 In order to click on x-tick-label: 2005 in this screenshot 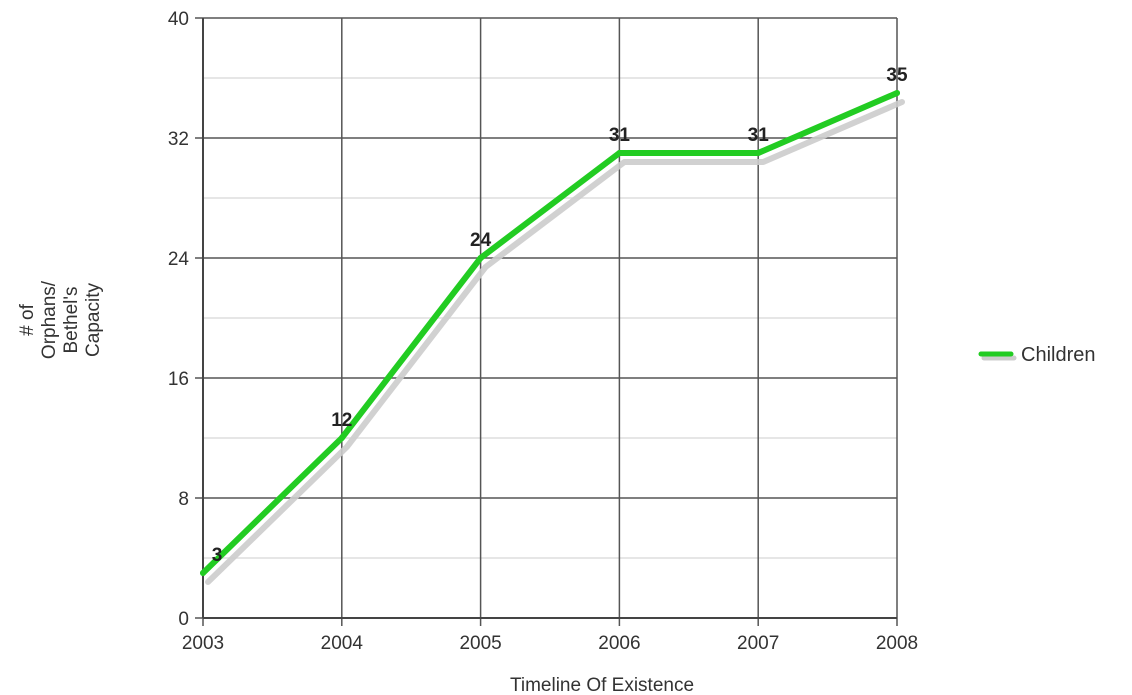, I will do `click(480, 643)`.